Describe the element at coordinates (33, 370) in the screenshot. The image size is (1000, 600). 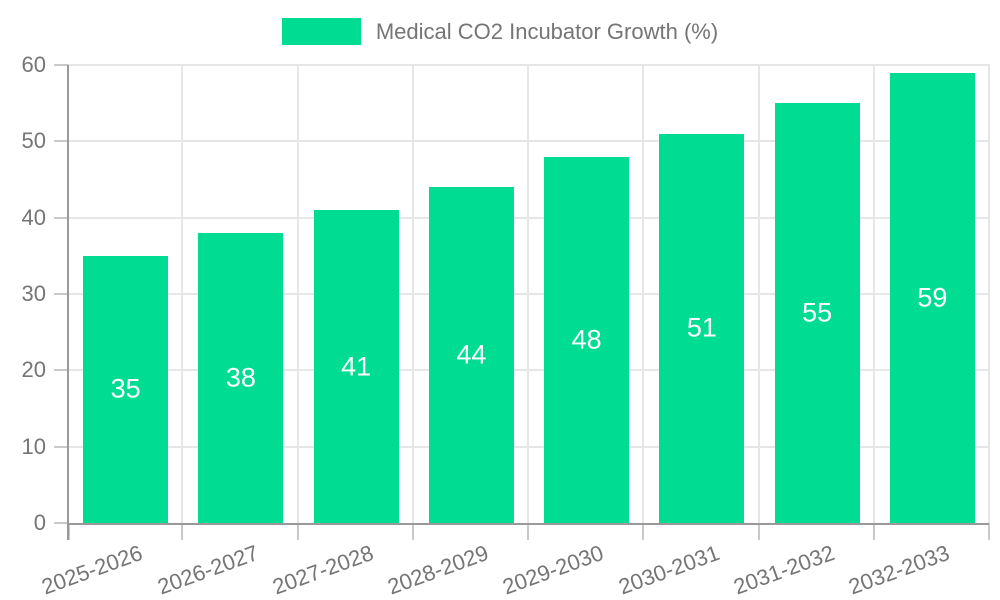
I see `y-axis-label: 20` at that location.